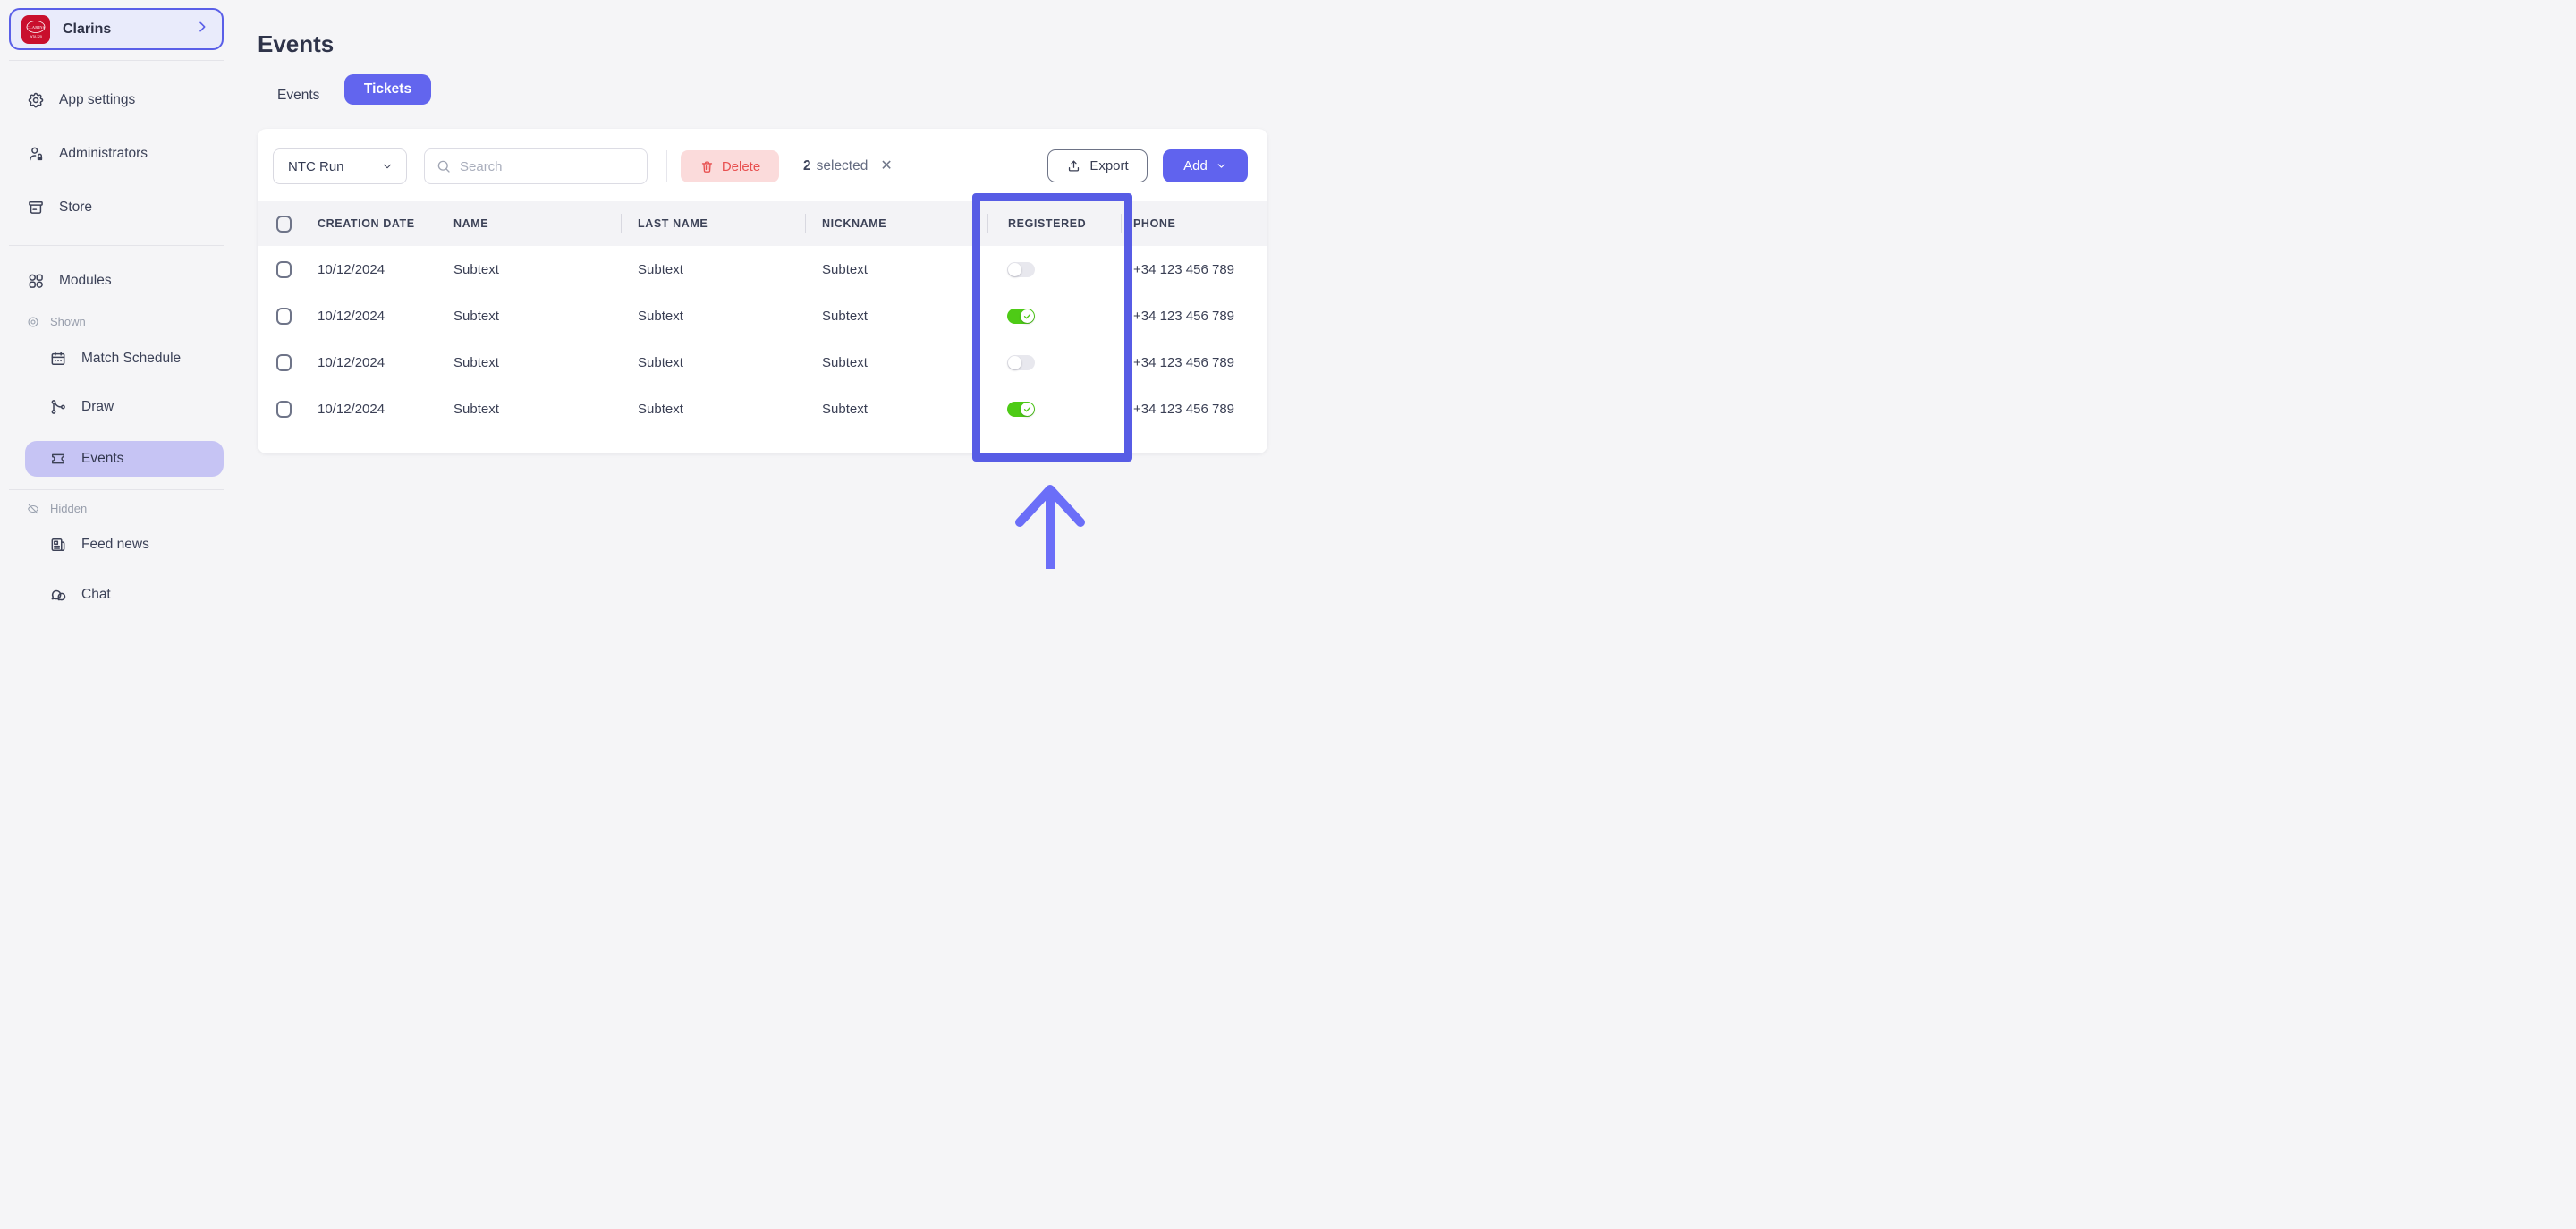 This screenshot has height=1229, width=2576. Describe the element at coordinates (298, 95) in the screenshot. I see `tab-events: Events` at that location.